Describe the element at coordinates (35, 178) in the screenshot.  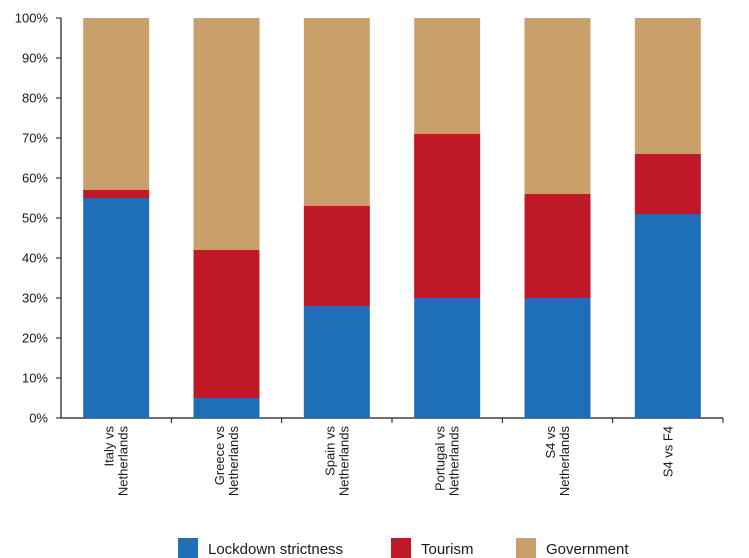
I see `y-tick-label: 60%` at that location.